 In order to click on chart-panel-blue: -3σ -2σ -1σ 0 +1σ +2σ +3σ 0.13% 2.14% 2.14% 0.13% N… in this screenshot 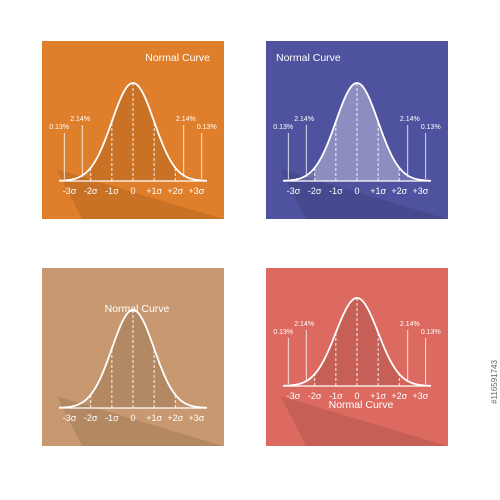, I will do `click(357, 130)`.